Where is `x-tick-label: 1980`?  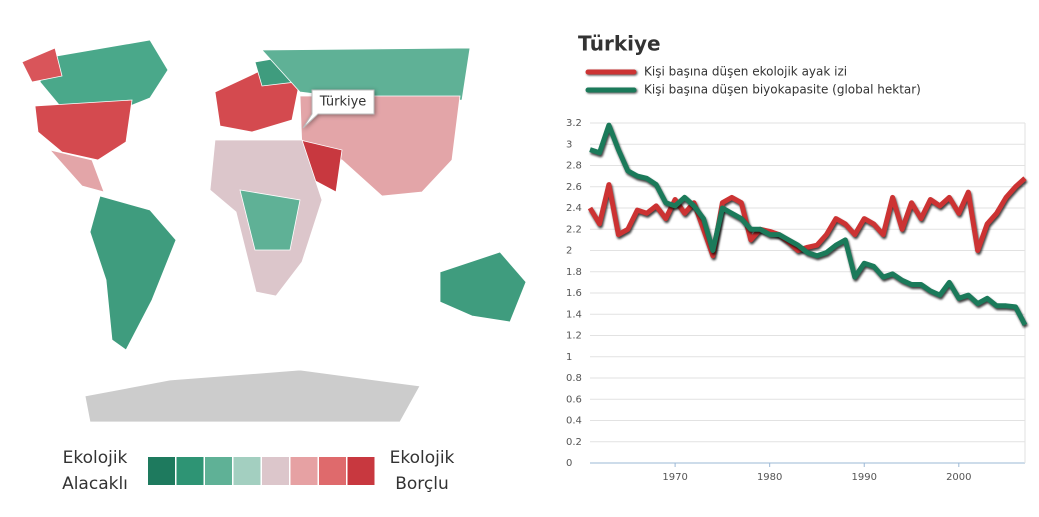
x-tick-label: 1980 is located at coordinates (769, 477).